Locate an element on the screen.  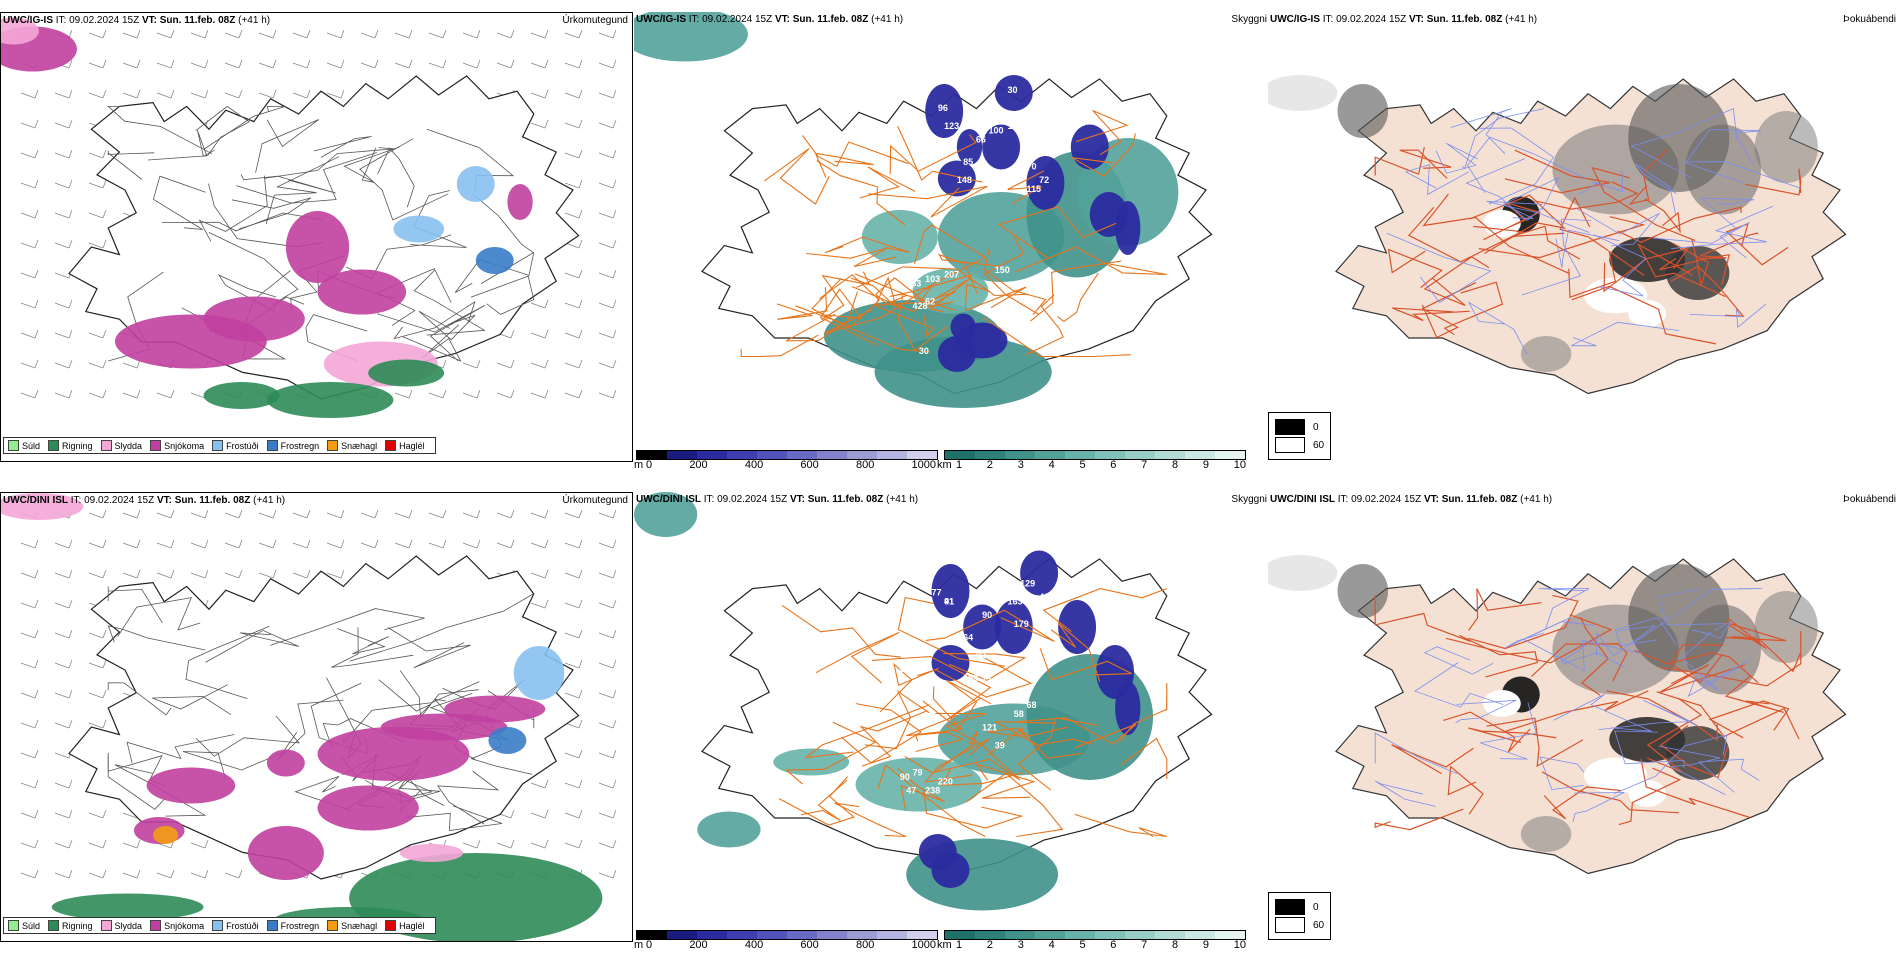
tick-label: 7 is located at coordinates (1144, 945).